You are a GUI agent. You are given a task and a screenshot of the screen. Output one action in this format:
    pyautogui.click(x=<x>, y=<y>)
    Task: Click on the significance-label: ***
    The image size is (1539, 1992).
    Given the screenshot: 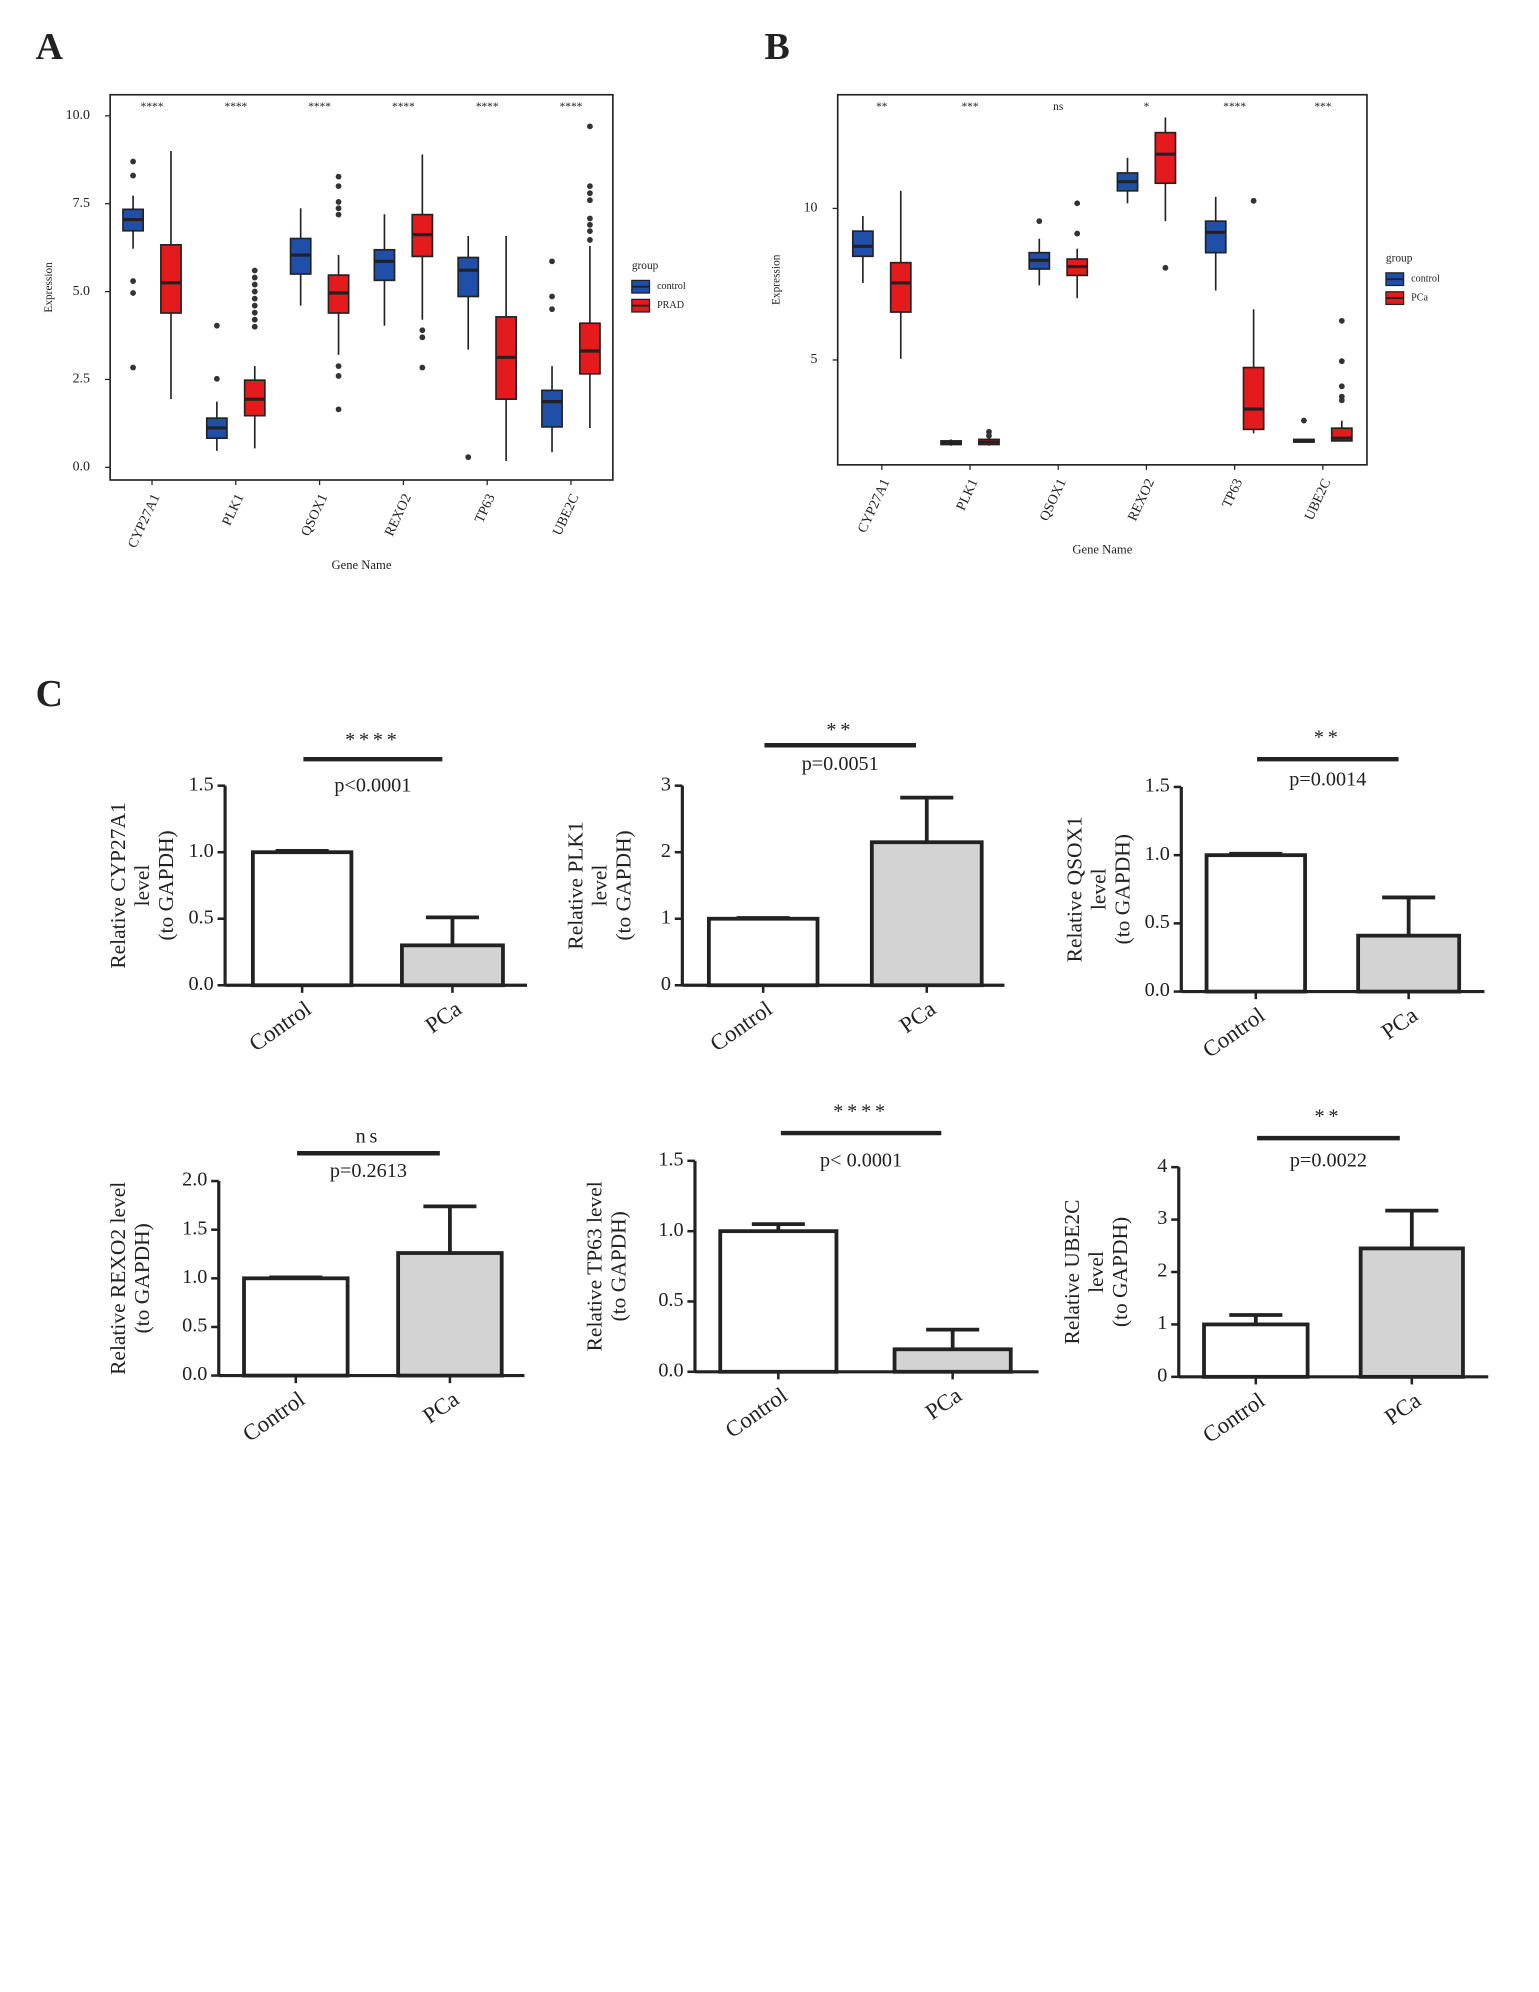 What is the action you would take?
    pyautogui.click(x=1322, y=107)
    